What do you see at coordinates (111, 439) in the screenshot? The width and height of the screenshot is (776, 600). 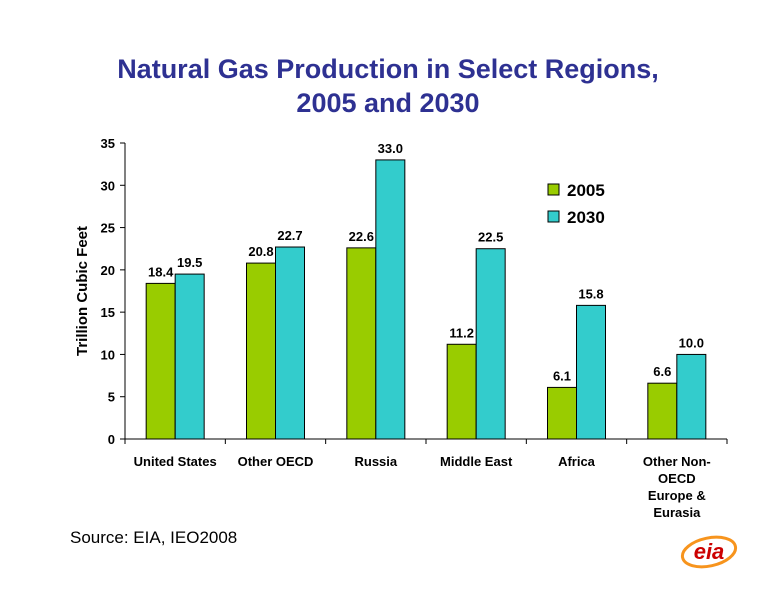 I see `y-tick-label: 0` at bounding box center [111, 439].